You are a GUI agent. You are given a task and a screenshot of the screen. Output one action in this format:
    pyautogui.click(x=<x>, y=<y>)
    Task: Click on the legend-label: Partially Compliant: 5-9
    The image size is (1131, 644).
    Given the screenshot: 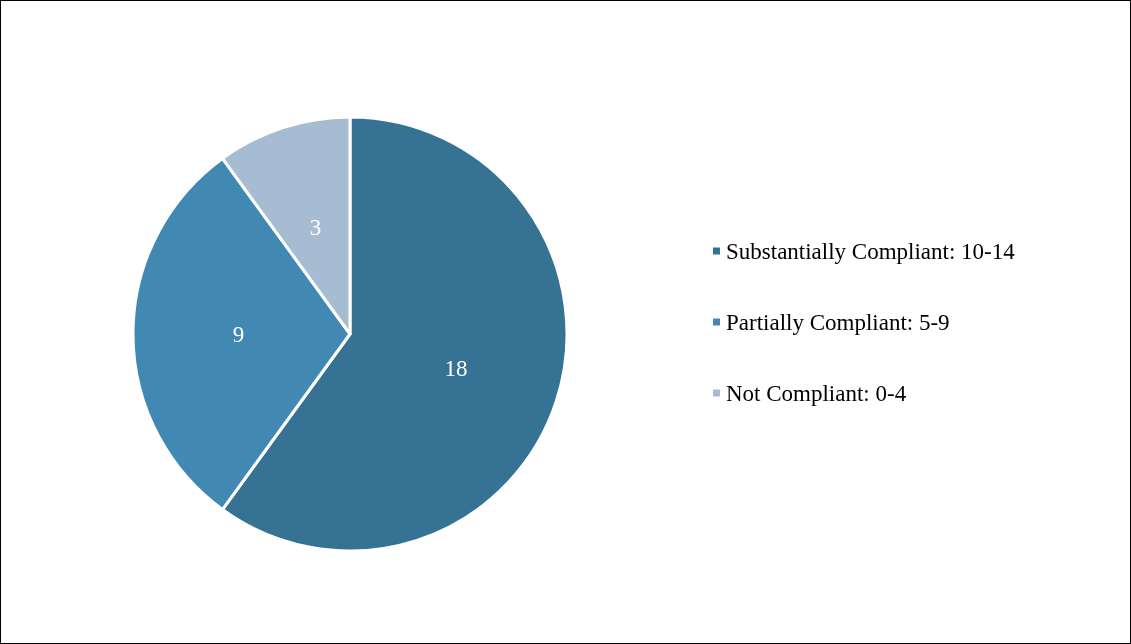 What is the action you would take?
    pyautogui.click(x=838, y=322)
    